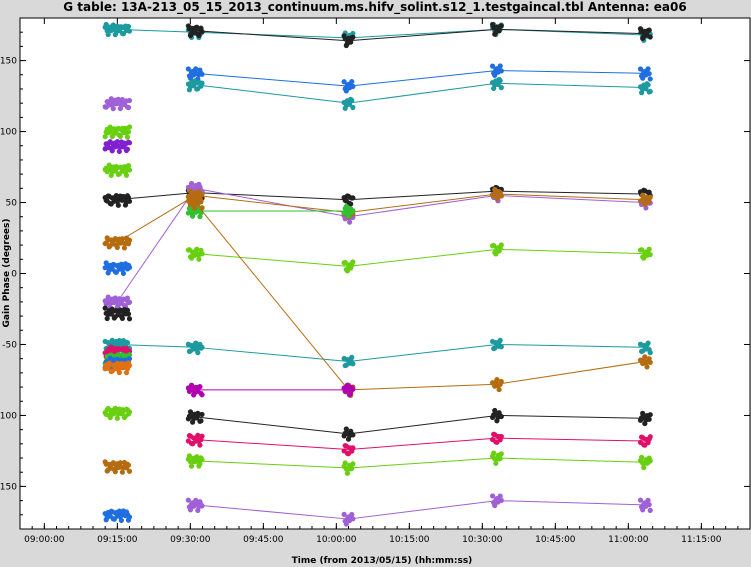 The height and width of the screenshot is (567, 751). Describe the element at coordinates (14, 275) in the screenshot. I see `y-tick-label: 0` at that location.